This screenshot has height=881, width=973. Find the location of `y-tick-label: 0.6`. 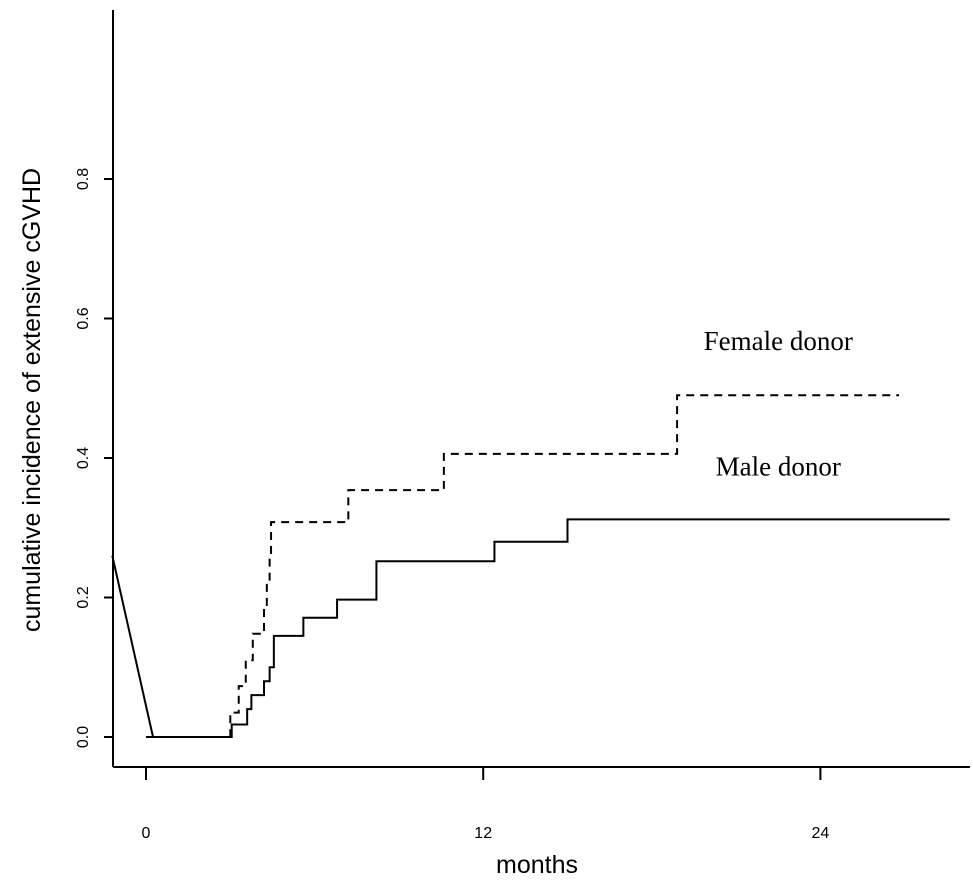

y-tick-label: 0.6 is located at coordinates (83, 318).